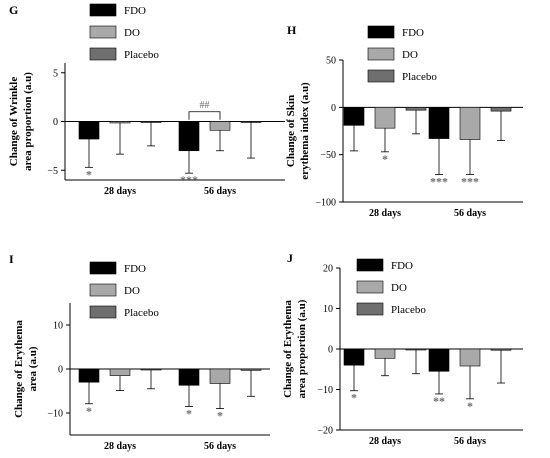  Describe the element at coordinates (292, 30) in the screenshot. I see `panel-label: H` at that location.